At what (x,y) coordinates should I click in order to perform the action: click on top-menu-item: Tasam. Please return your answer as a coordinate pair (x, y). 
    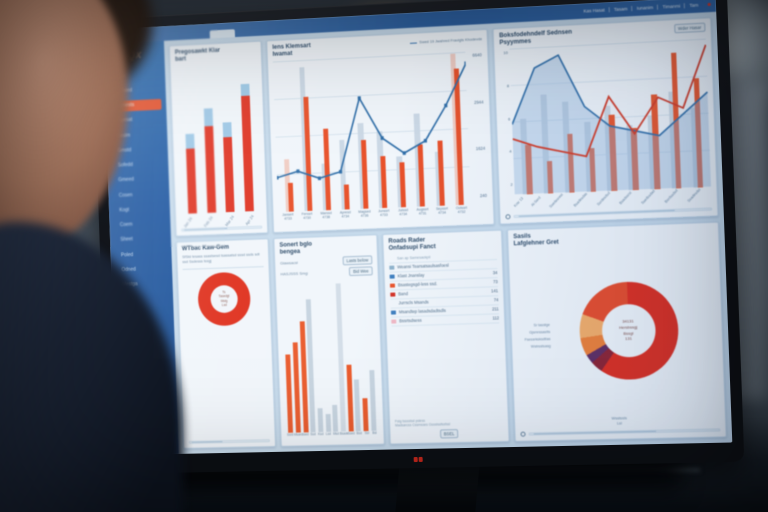
    Looking at the image, I should click on (621, 9).